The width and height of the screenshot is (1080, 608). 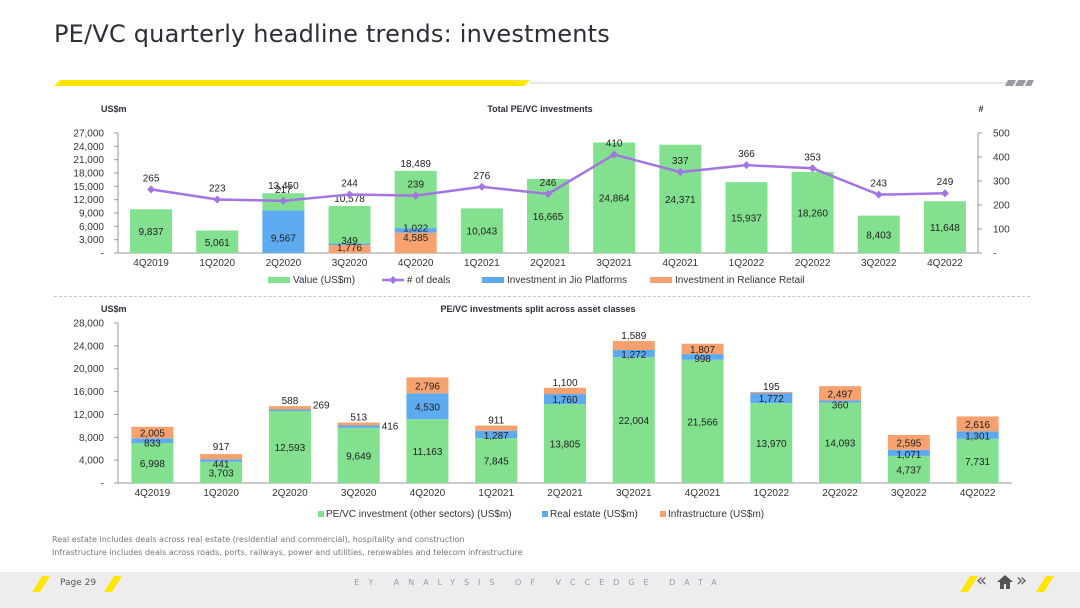 I want to click on right-tick-label: 500, so click(x=1001, y=134).